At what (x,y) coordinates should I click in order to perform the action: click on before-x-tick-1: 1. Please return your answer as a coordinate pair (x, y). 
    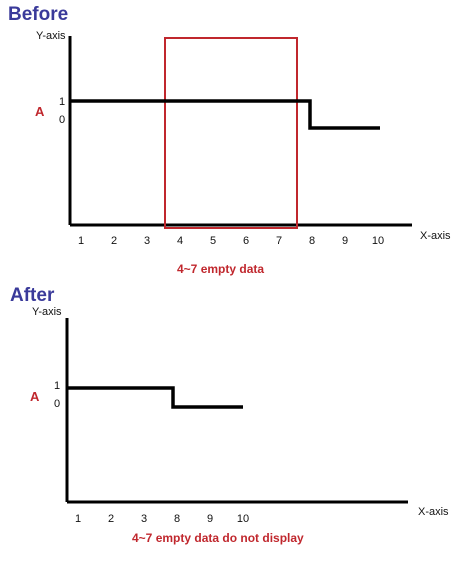
    Looking at the image, I should click on (81, 241).